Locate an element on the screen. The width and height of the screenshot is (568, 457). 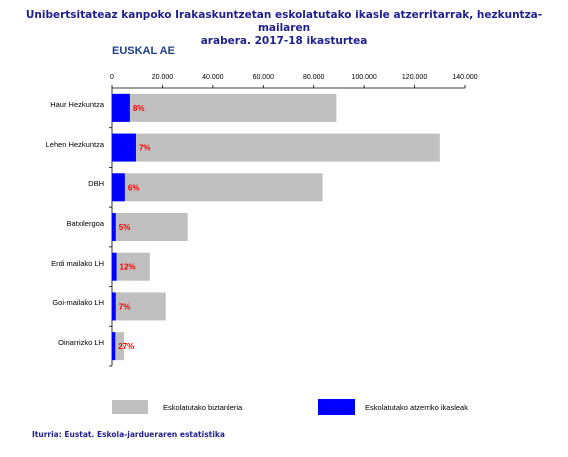
x-tick-label: 100.000 is located at coordinates (364, 77).